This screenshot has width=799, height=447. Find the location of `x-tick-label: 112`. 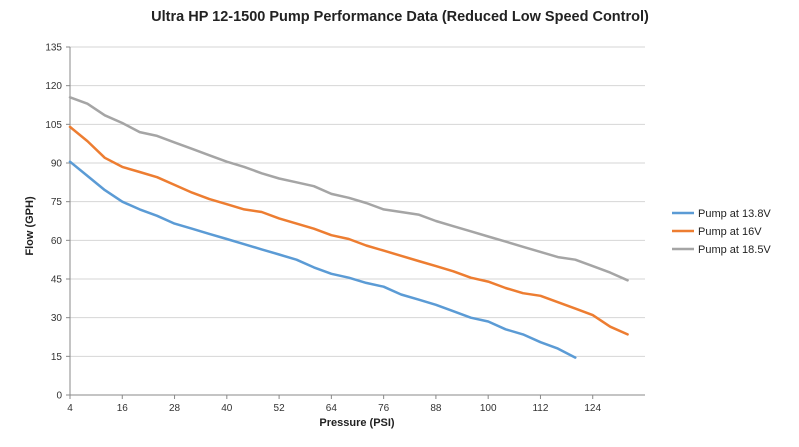

x-tick-label: 112 is located at coordinates (540, 408).